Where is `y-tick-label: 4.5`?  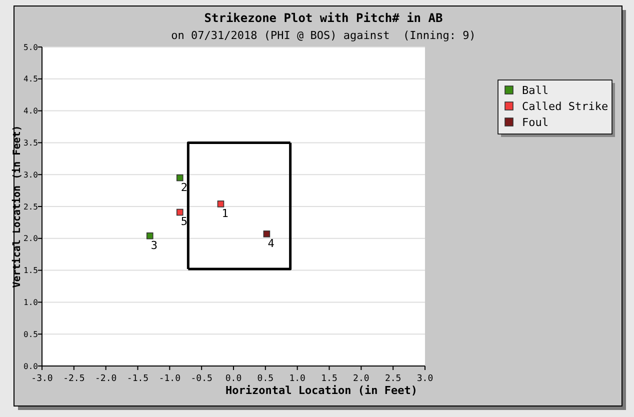 y-tick-label: 4.5 is located at coordinates (31, 79).